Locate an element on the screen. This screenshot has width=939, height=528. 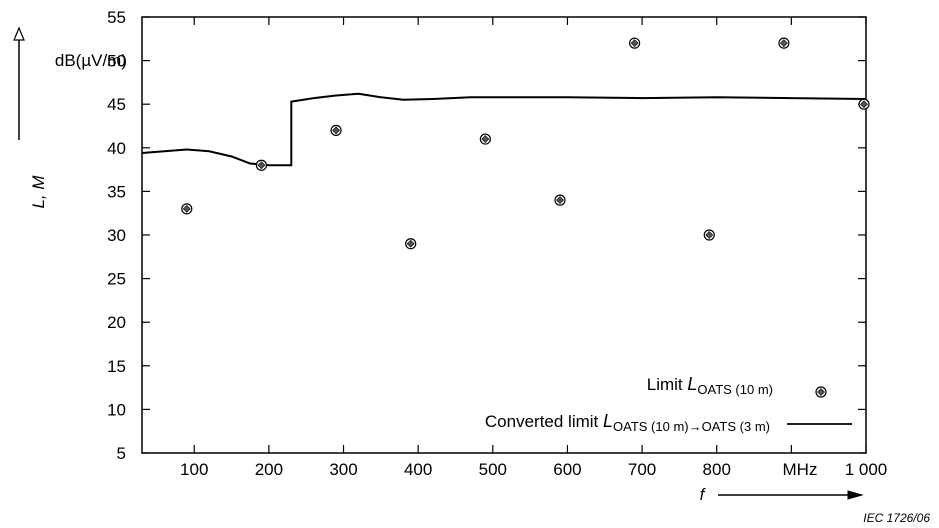
x-axis-unit: MHz is located at coordinates (800, 469).